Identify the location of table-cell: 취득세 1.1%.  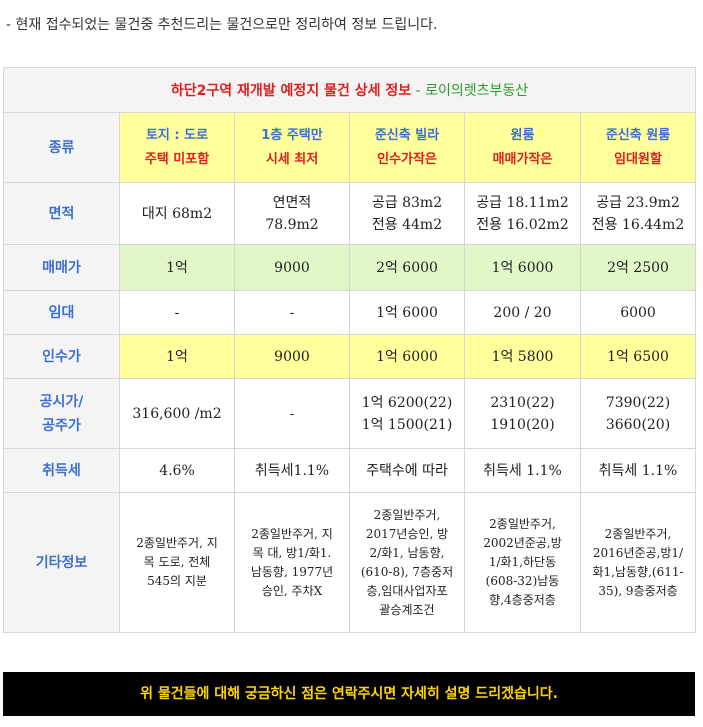
(638, 470).